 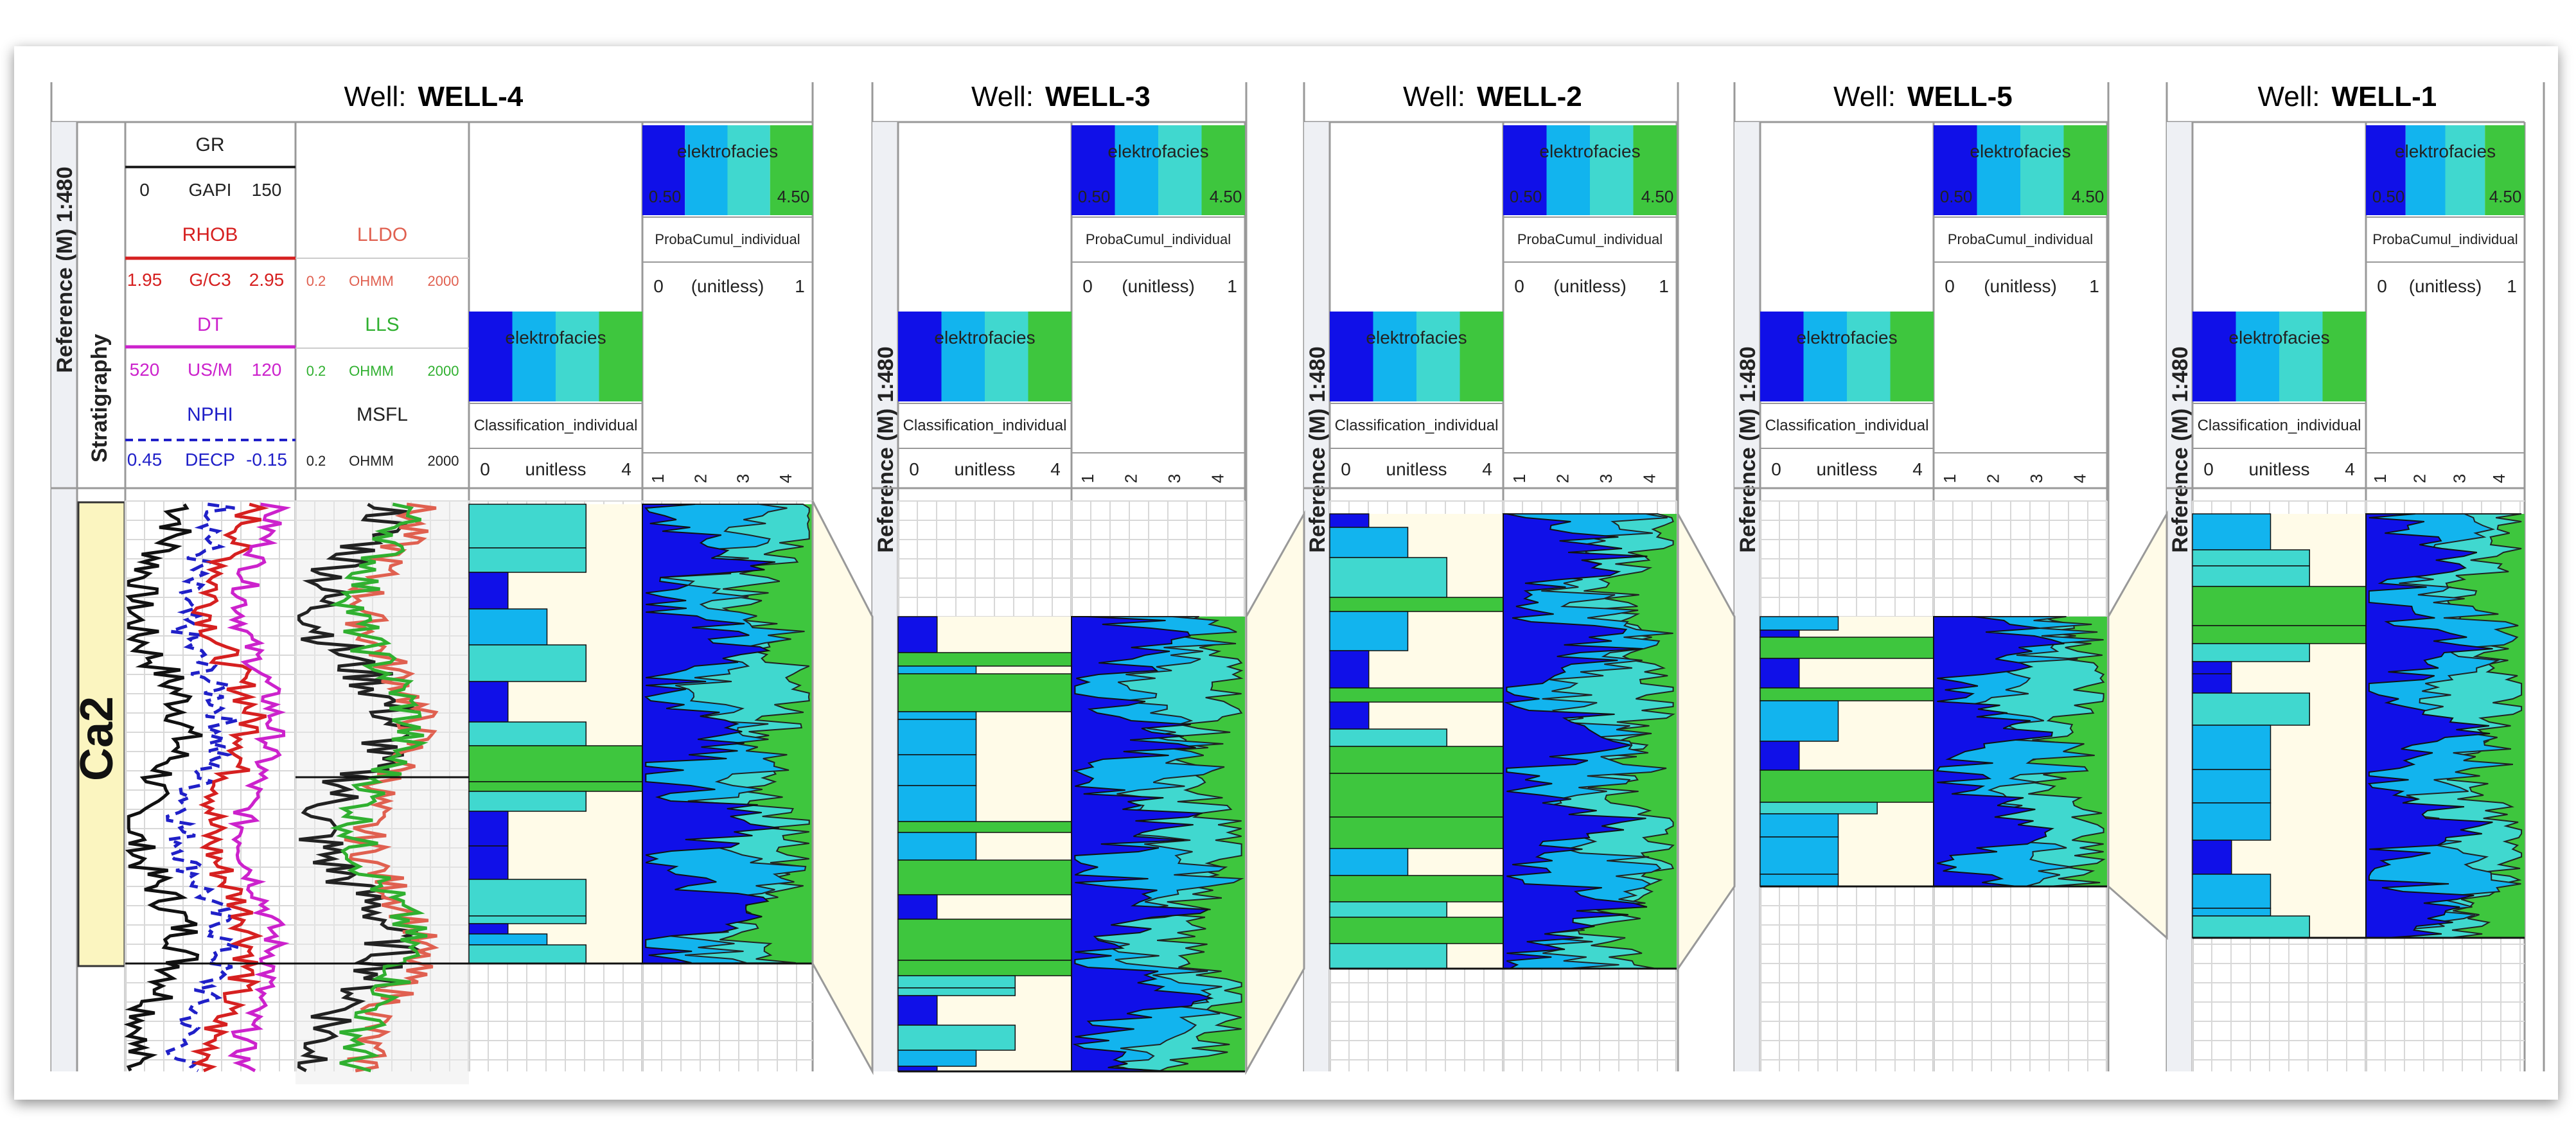 What do you see at coordinates (382, 324) in the screenshot?
I see `log-name: LLS` at bounding box center [382, 324].